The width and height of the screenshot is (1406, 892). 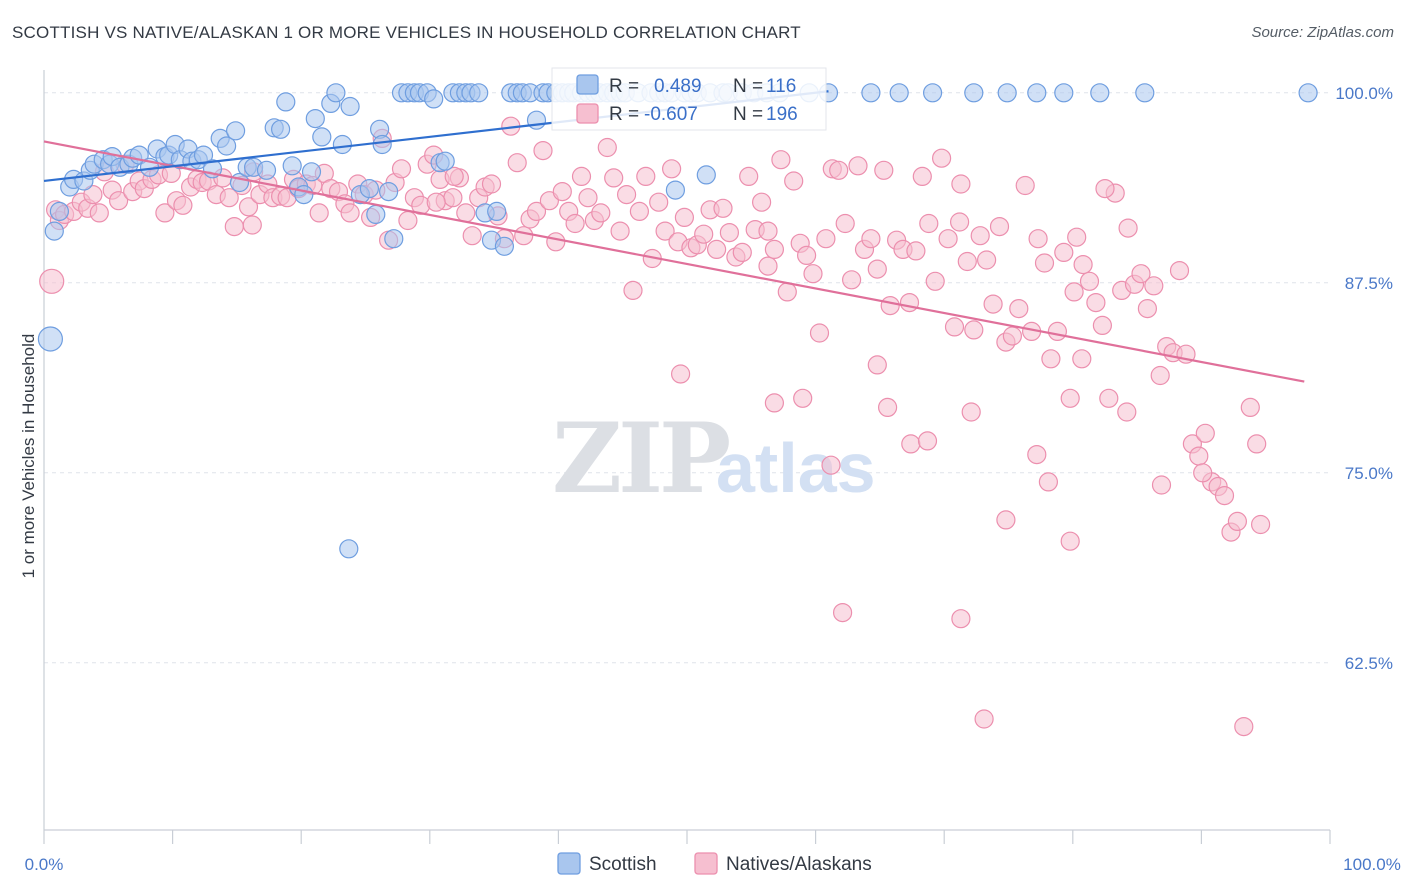 What do you see at coordinates (1322, 32) in the screenshot?
I see `source-label: Source: ZipAtlas.com` at bounding box center [1322, 32].